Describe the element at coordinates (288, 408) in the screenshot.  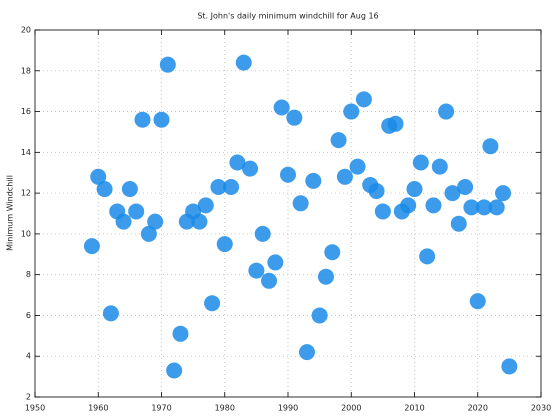
I see `x-tick-label: 1990` at that location.